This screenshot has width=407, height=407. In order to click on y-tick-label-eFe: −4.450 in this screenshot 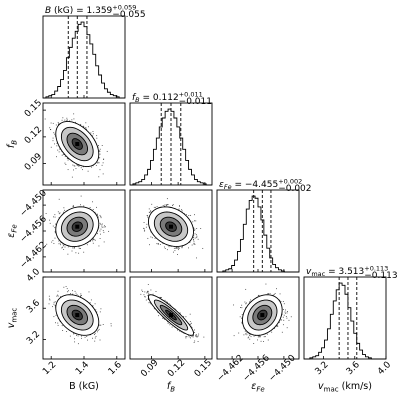, I will do `click(33, 203)`.